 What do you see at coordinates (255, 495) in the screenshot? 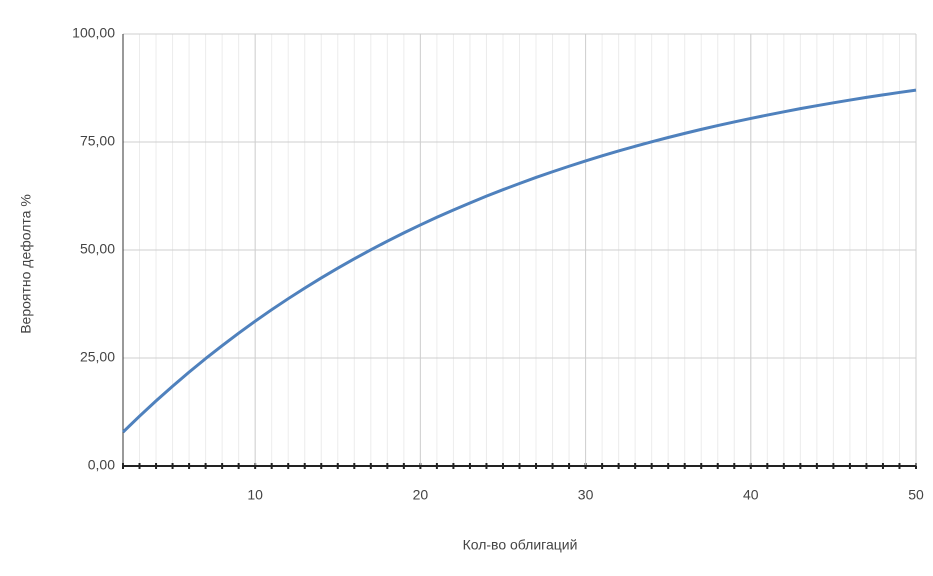
I see `x-tick-label: 10` at bounding box center [255, 495].